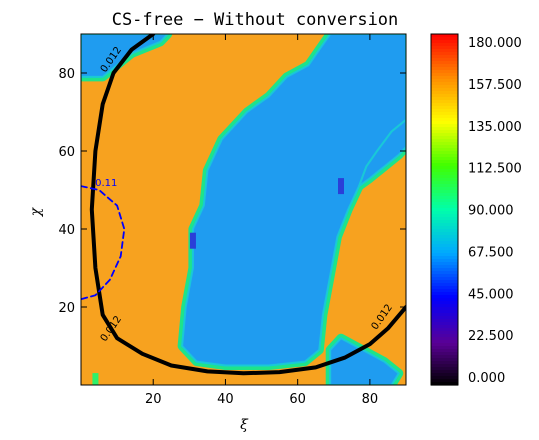  What do you see at coordinates (495, 85) in the screenshot?
I see `colorbar-tick-label: 157.500` at bounding box center [495, 85].